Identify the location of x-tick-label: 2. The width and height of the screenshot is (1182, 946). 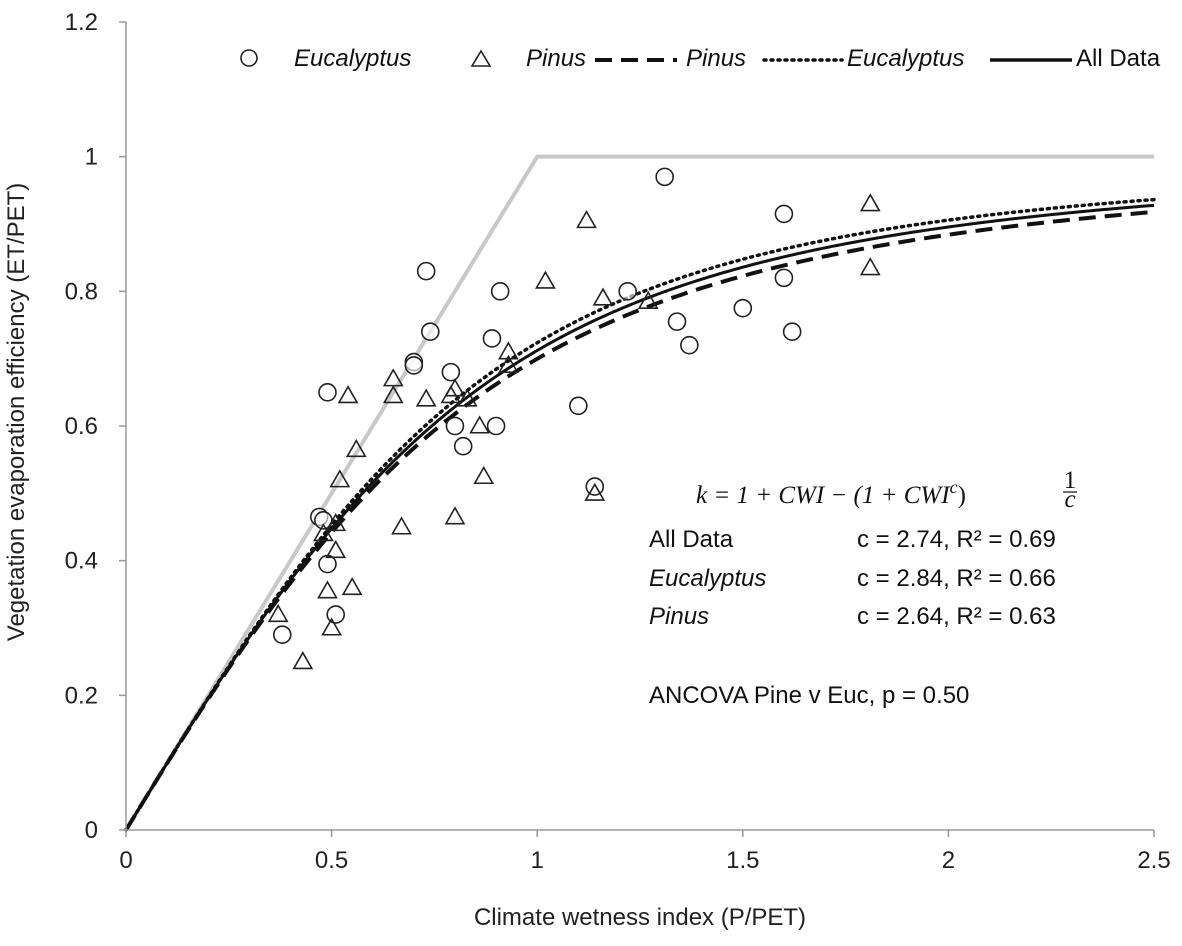
(948, 860).